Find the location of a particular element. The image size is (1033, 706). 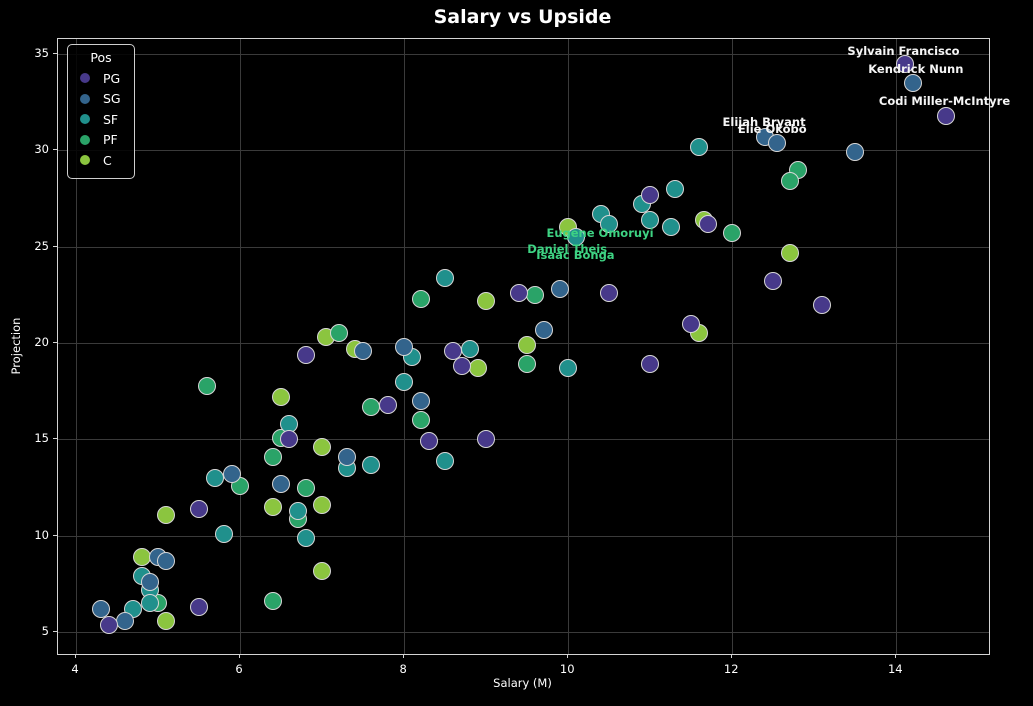

legend-title: Pos is located at coordinates (101, 57).